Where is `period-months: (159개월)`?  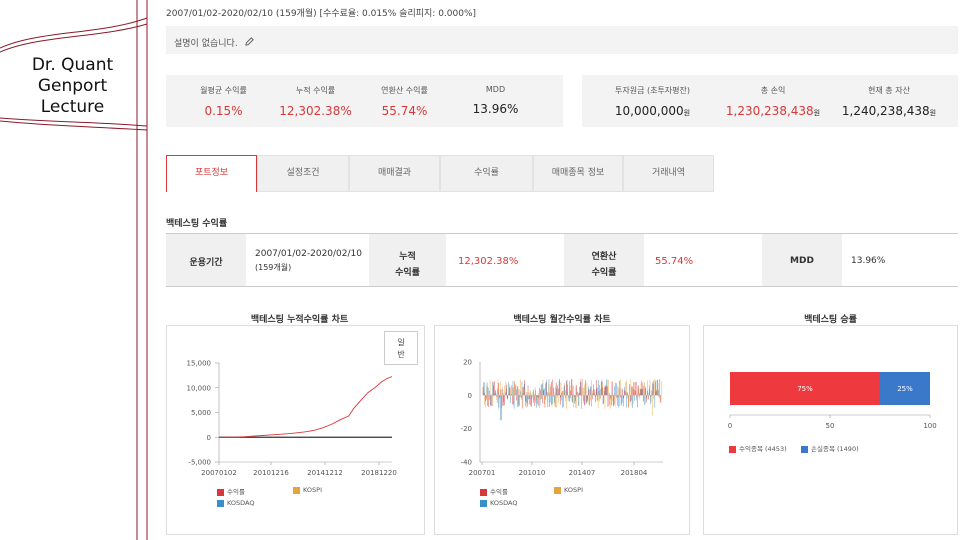 period-months: (159개월) is located at coordinates (273, 267).